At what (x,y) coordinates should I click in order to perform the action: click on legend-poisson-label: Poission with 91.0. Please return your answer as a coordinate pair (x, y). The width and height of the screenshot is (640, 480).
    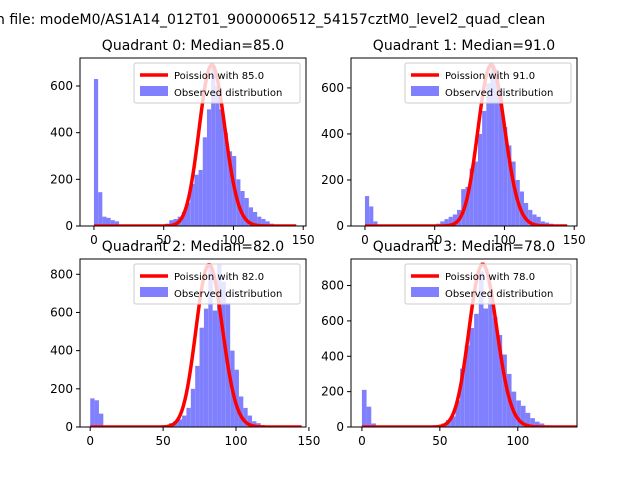
    Looking at the image, I should click on (490, 76).